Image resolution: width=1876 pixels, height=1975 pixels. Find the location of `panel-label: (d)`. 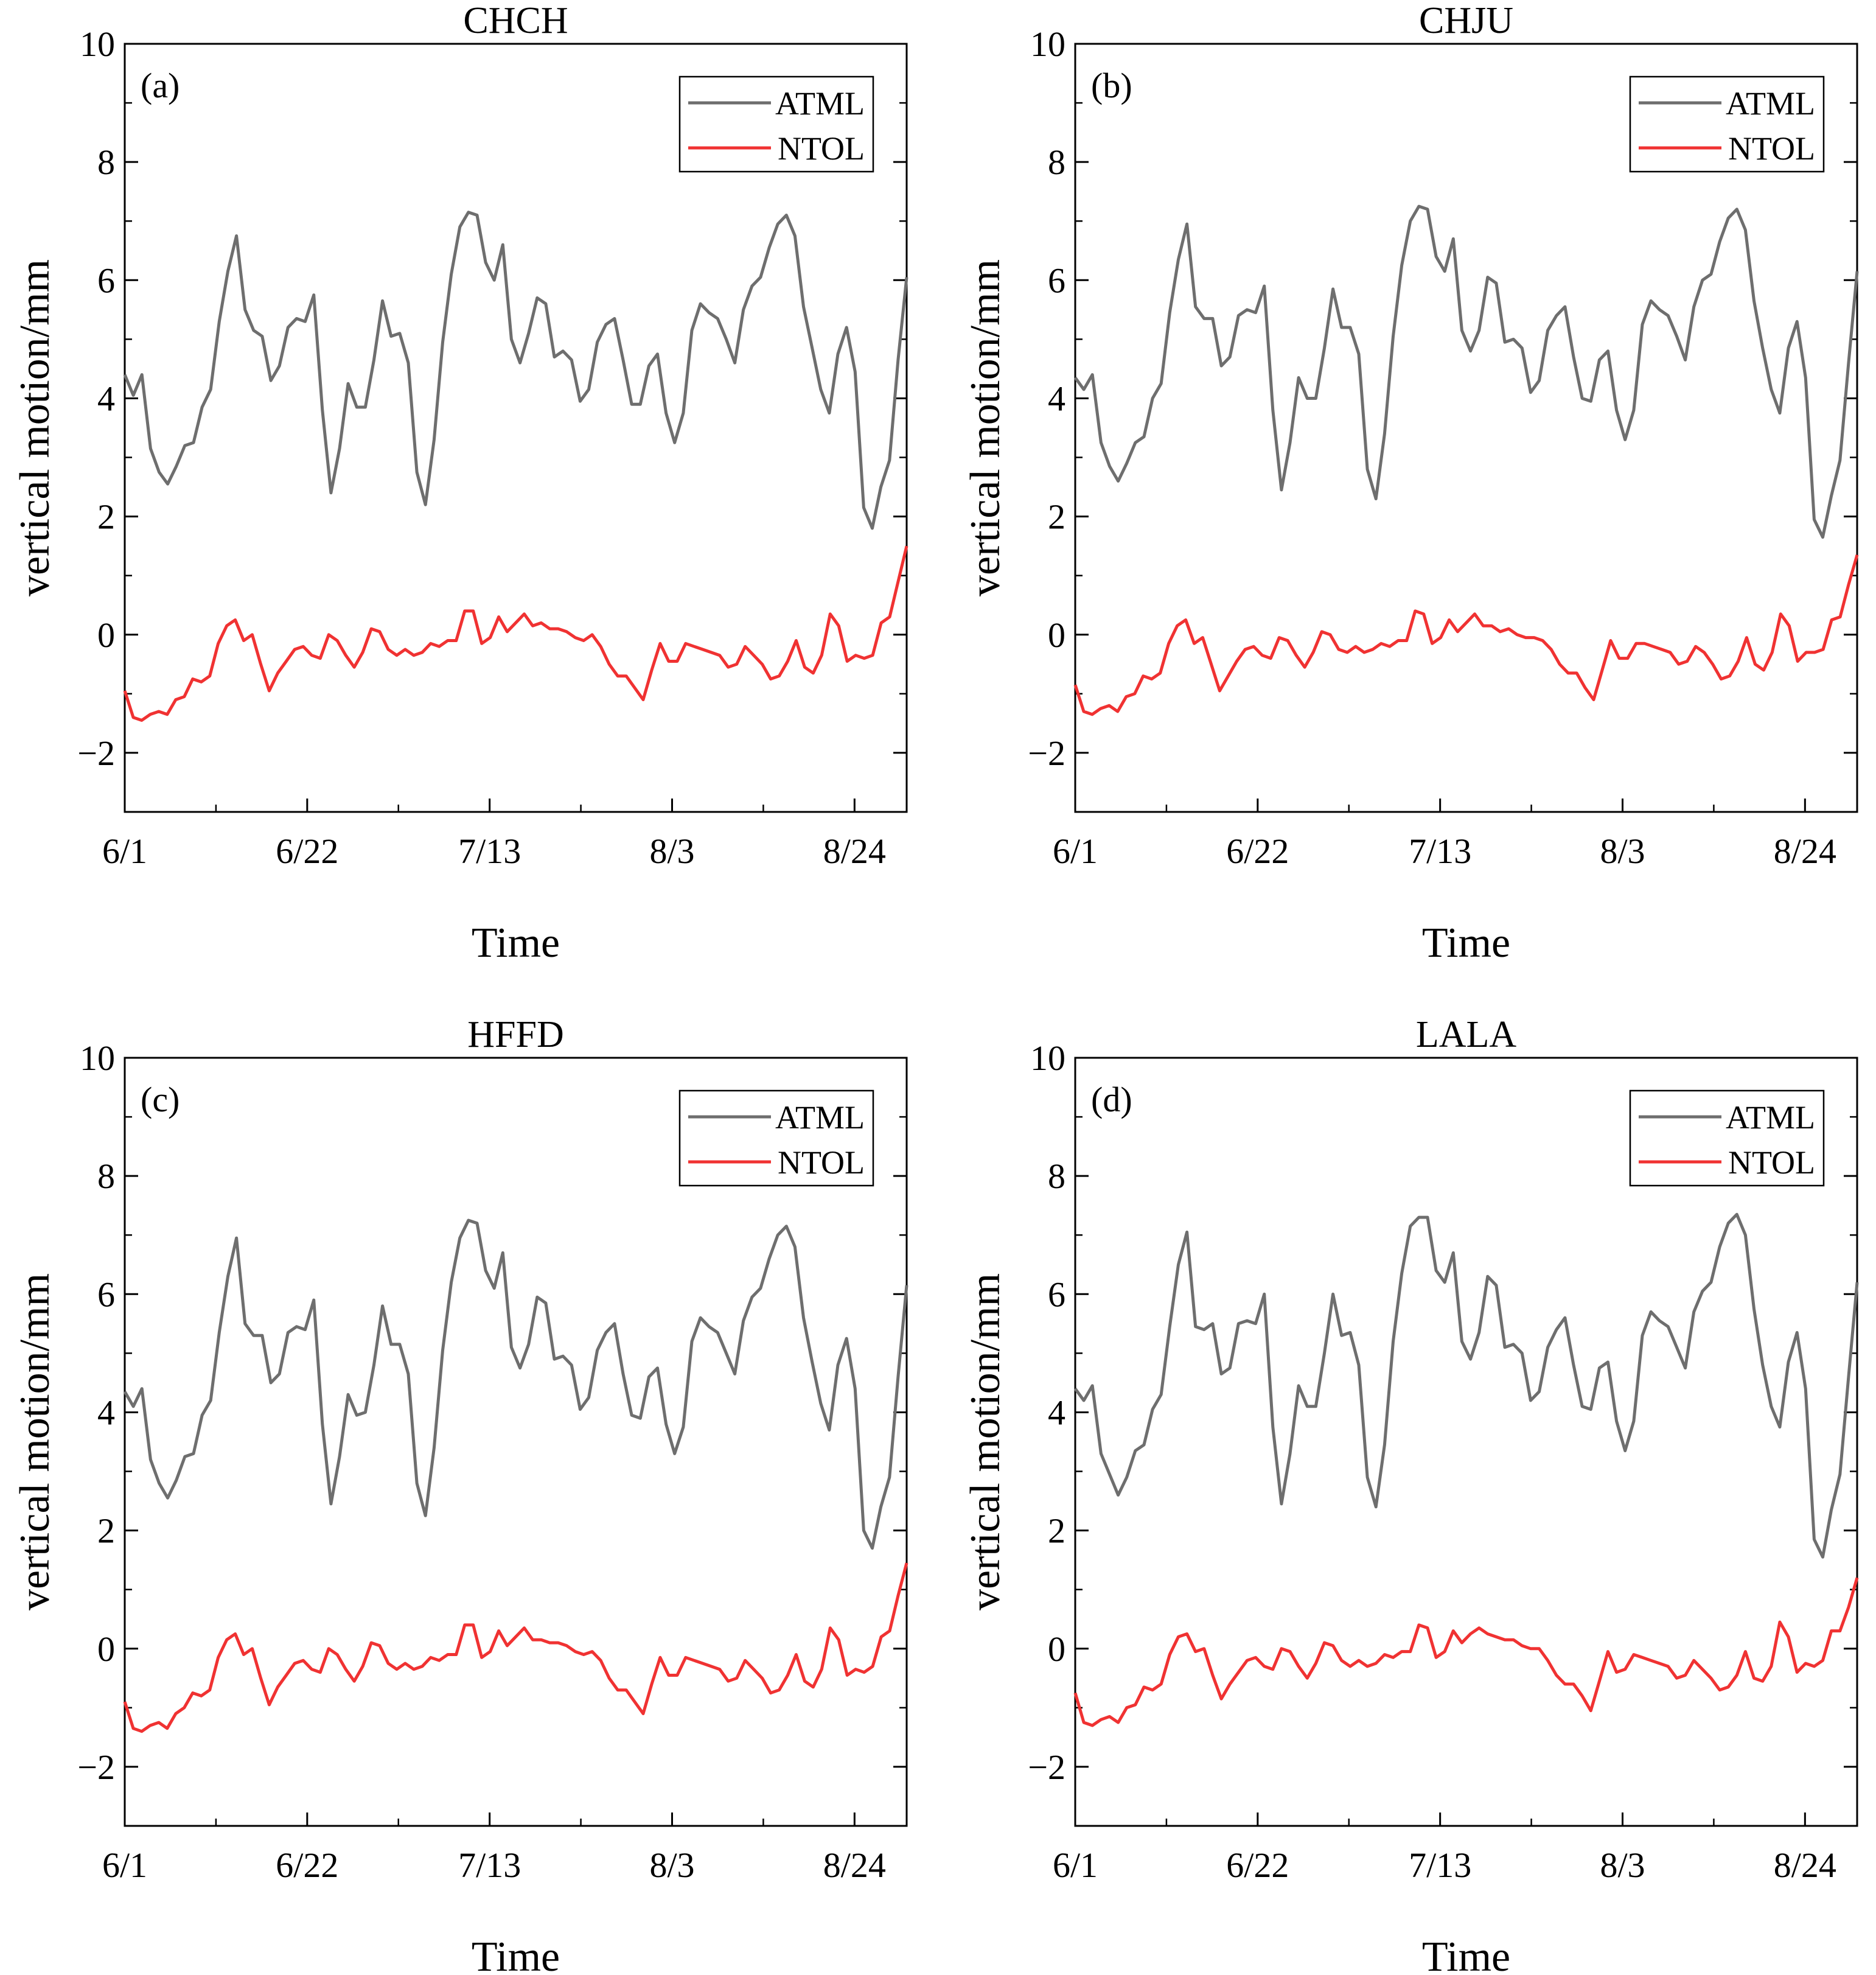

panel-label: (d) is located at coordinates (1111, 1099).